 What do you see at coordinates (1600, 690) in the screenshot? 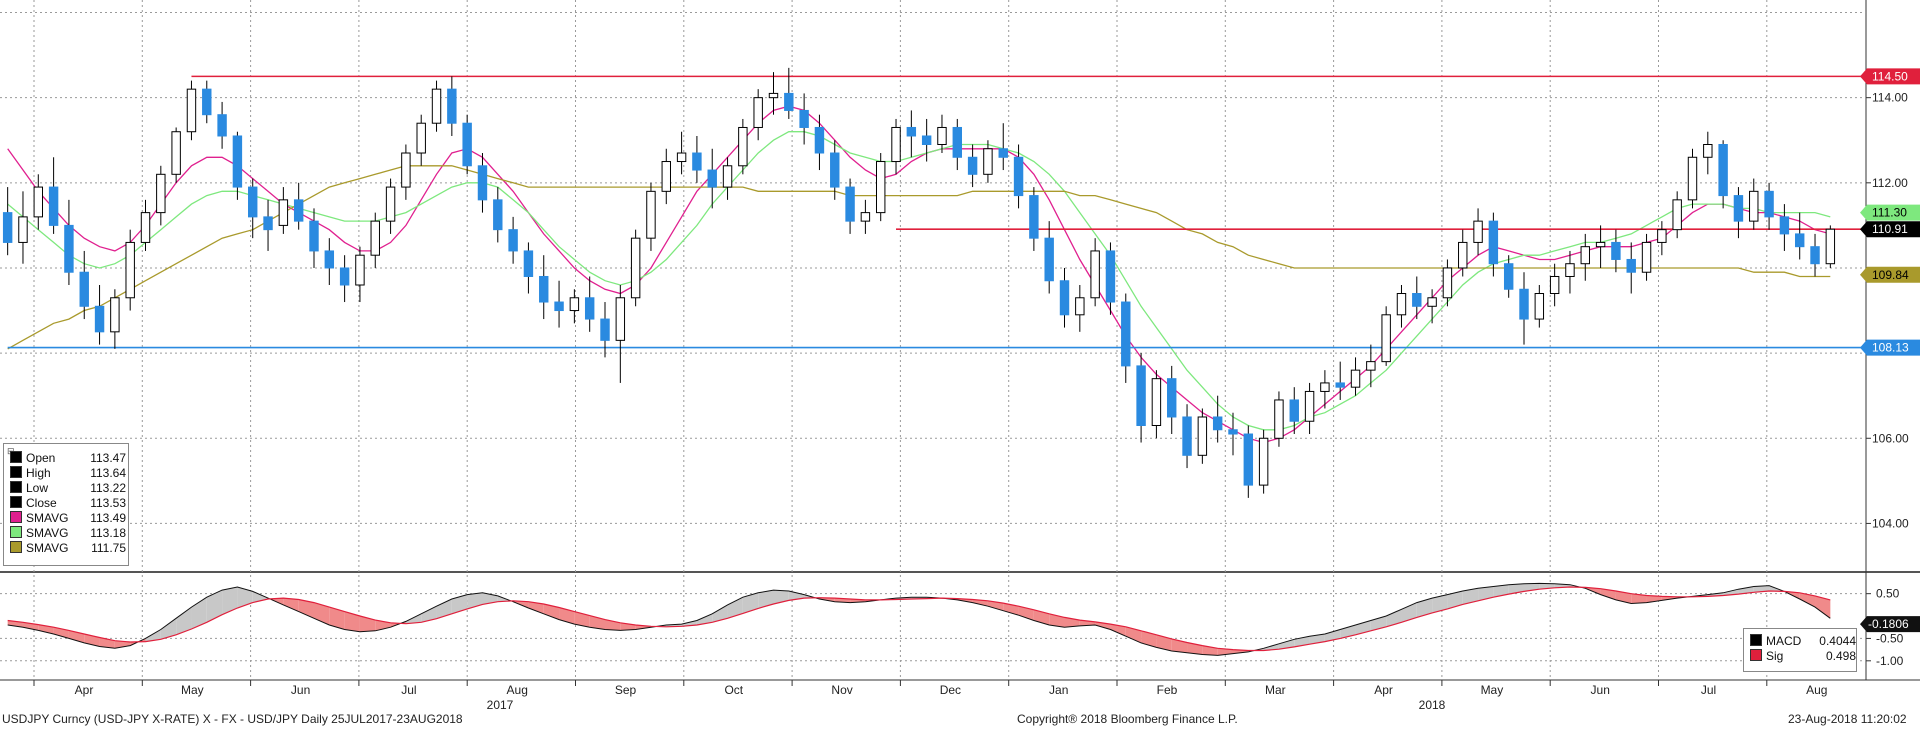
I see `month-tick-label: Jun` at bounding box center [1600, 690].